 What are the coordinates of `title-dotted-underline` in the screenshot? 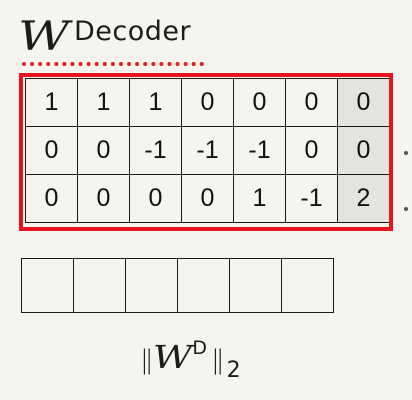 It's located at (113, 64).